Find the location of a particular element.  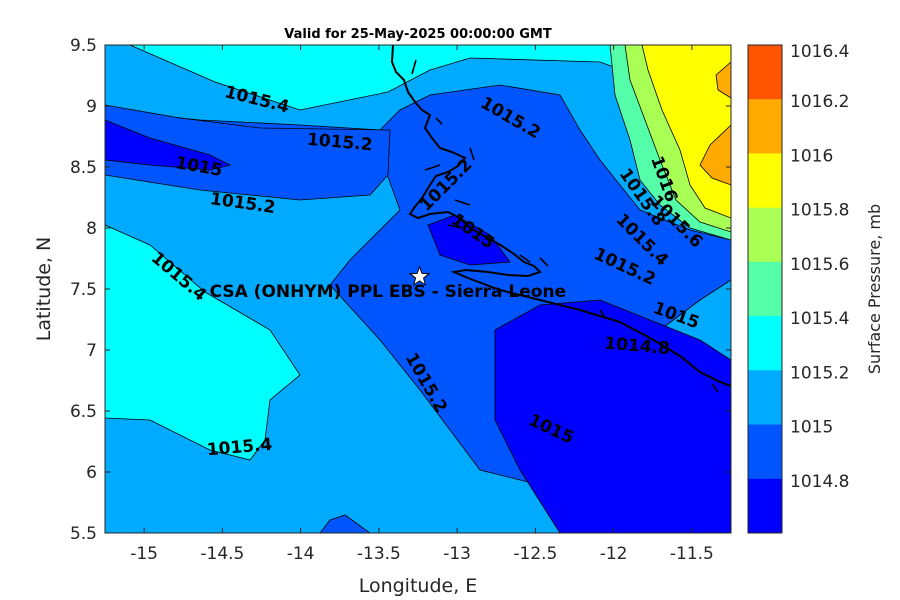

y-tick-label: 9.5 is located at coordinates (83, 46).